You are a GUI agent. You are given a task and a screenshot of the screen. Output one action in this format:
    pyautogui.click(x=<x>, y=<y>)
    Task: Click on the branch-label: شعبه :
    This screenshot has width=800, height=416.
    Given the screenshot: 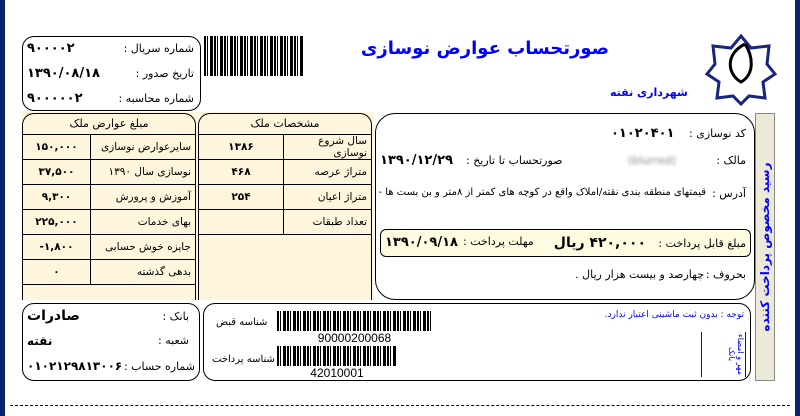 What is the action you would take?
    pyautogui.click(x=173, y=340)
    